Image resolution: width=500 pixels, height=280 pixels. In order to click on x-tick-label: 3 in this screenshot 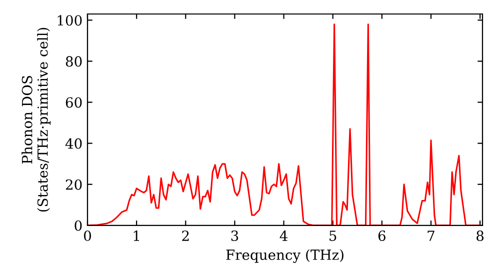, I will do `click(234, 236)`.